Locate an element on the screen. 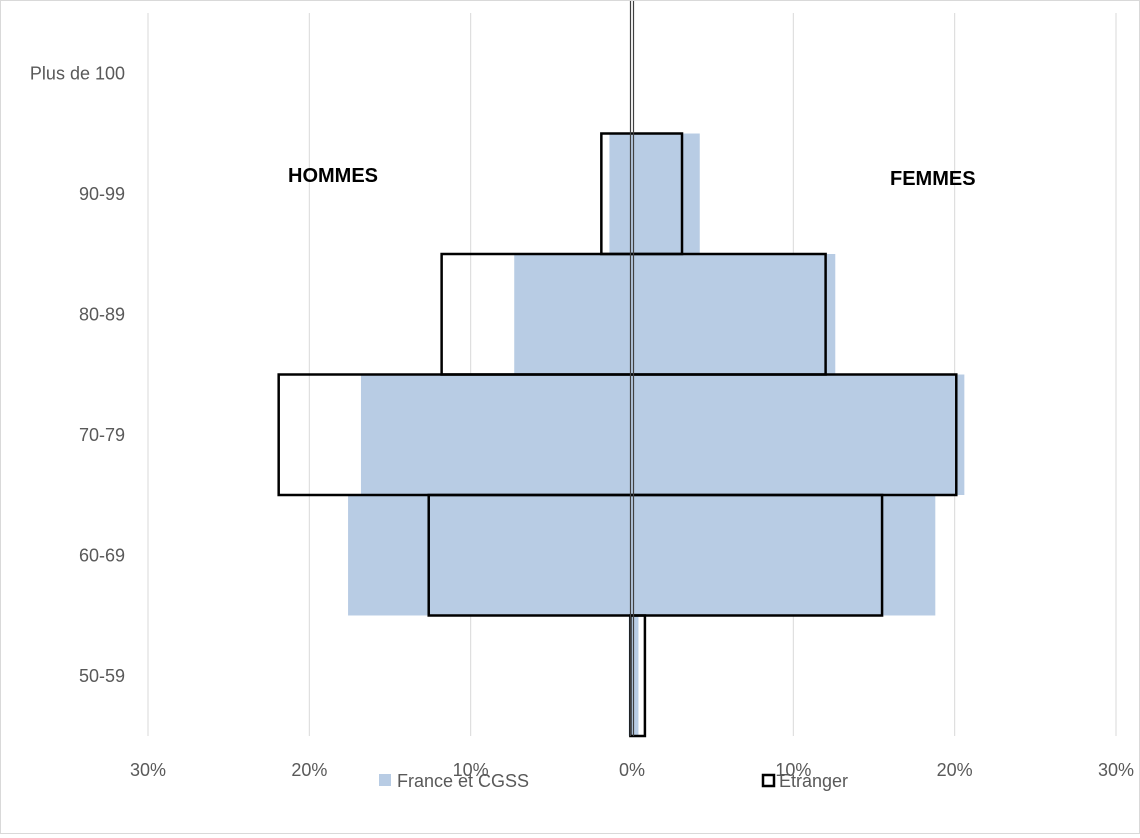  legend-label-france-cgss: France et CGSS is located at coordinates (463, 781).